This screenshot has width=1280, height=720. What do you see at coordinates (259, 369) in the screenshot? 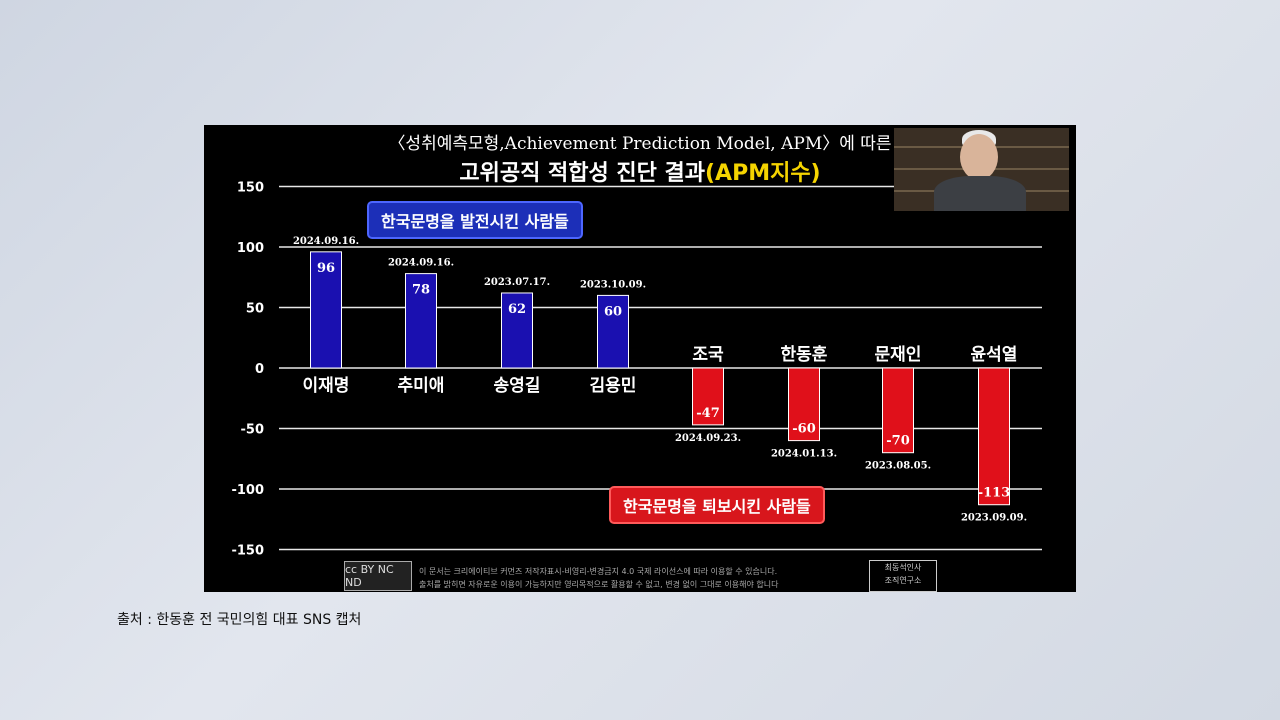
I see `y-tick-label: 0` at bounding box center [259, 369].